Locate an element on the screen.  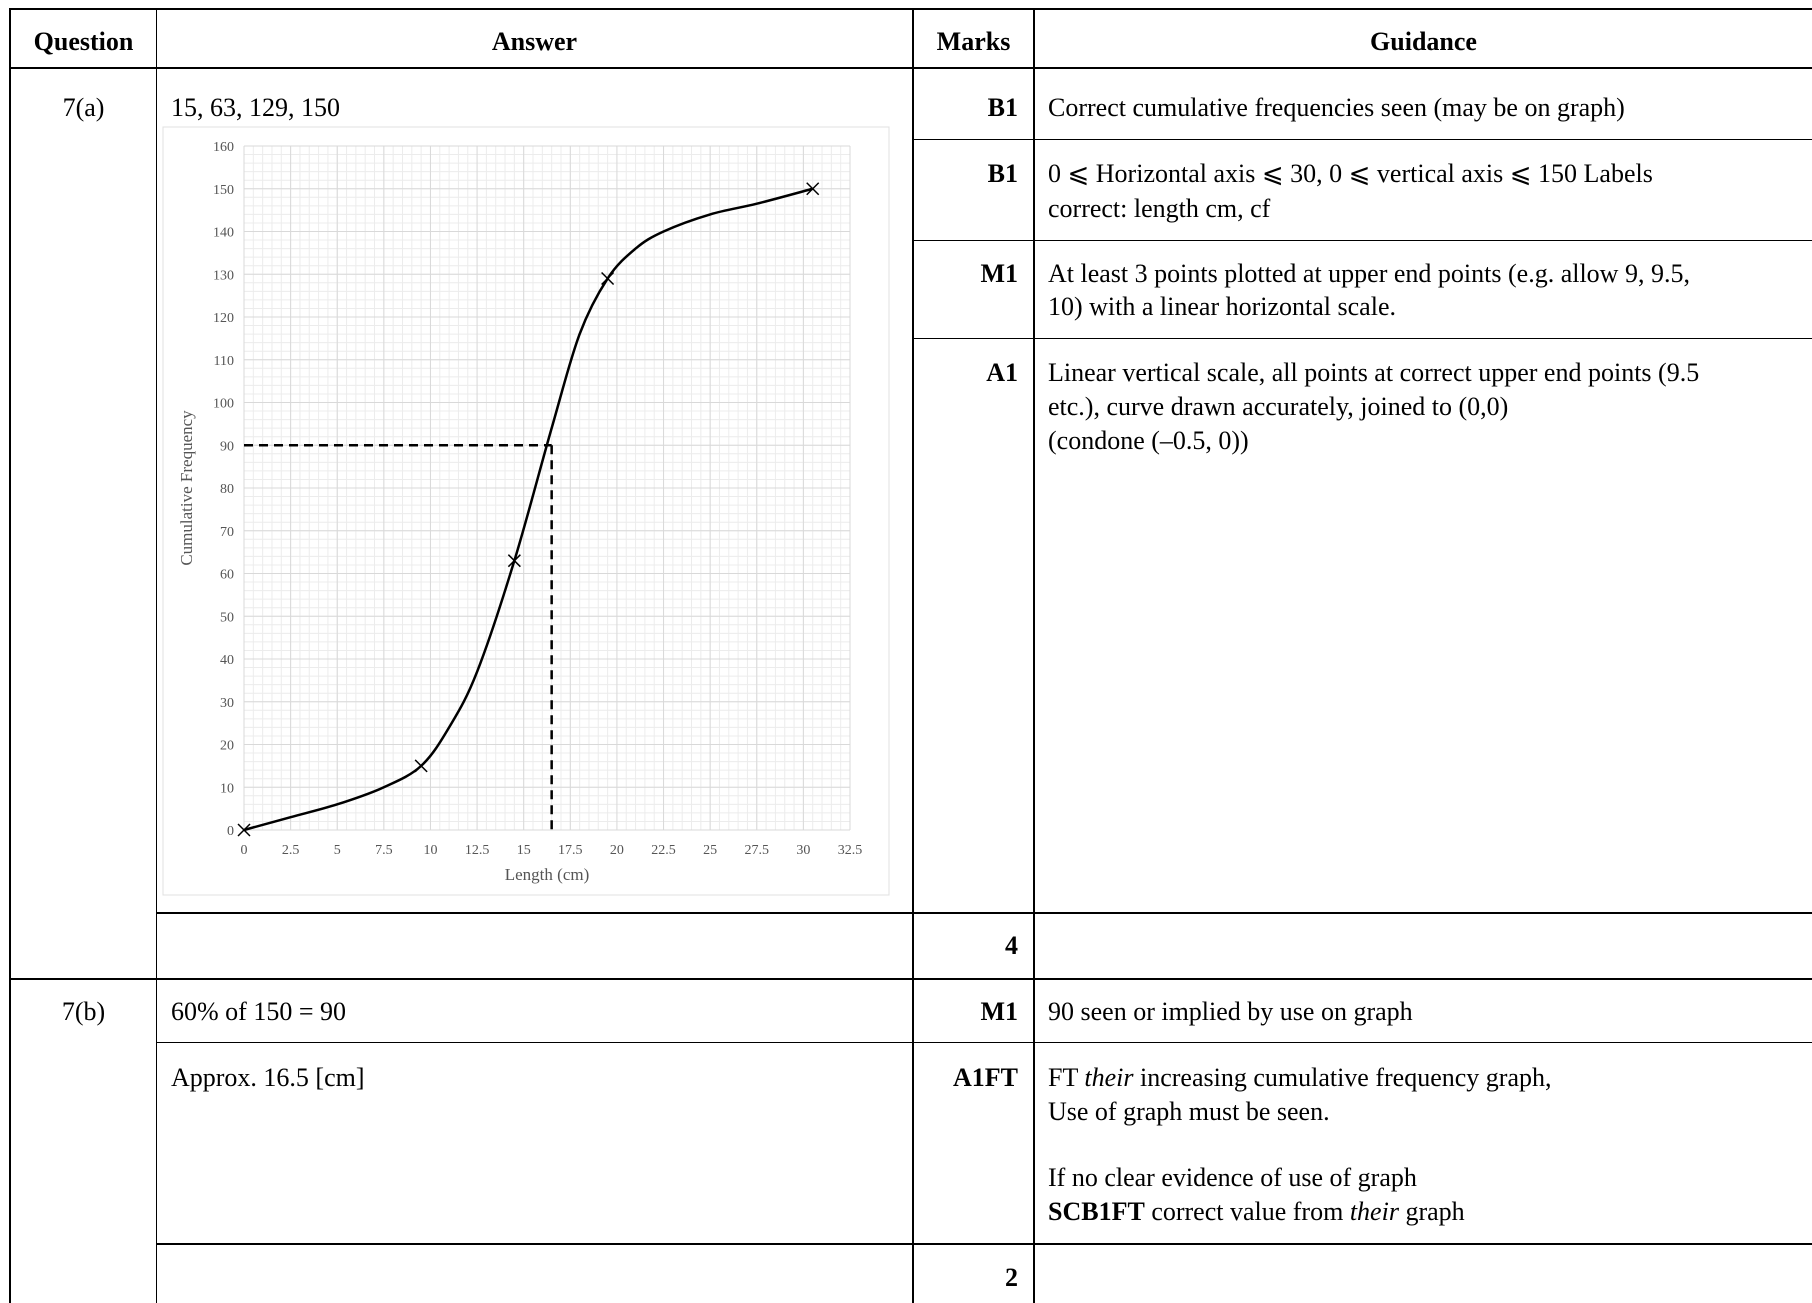
x-tick-label: 20 is located at coordinates (617, 850).